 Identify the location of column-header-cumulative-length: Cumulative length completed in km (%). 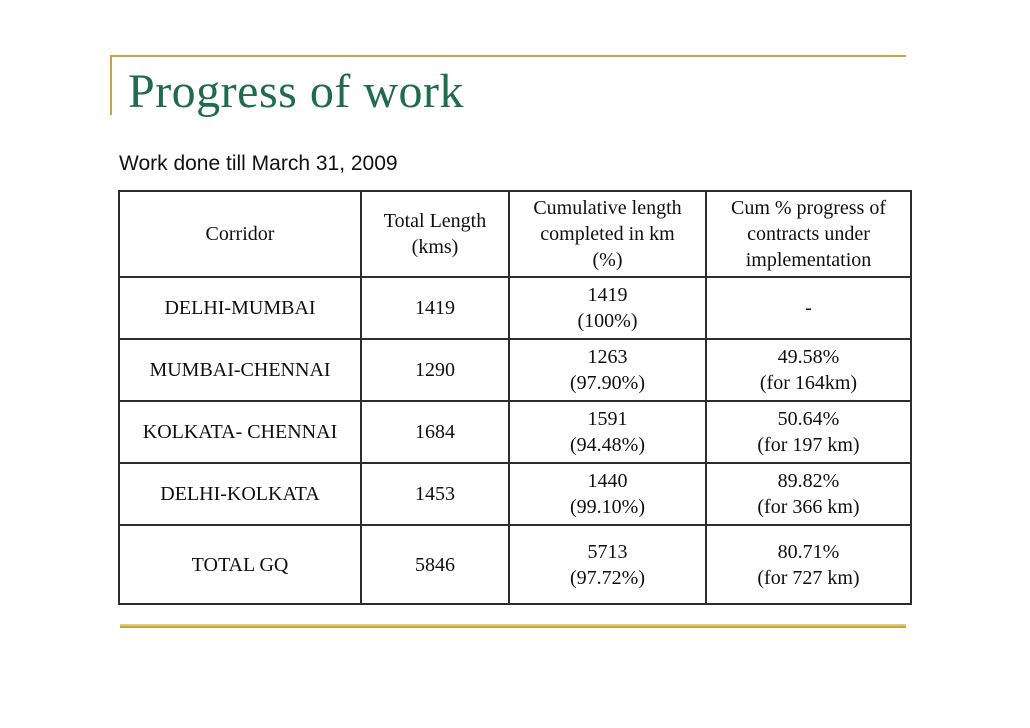
(607, 234).